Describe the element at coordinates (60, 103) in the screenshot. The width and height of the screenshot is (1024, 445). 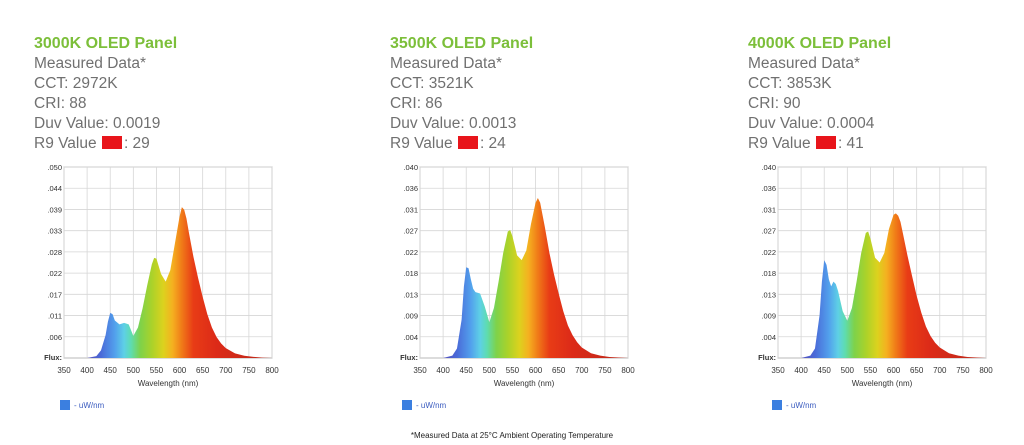
I see `cri-value: CRI: 88` at that location.